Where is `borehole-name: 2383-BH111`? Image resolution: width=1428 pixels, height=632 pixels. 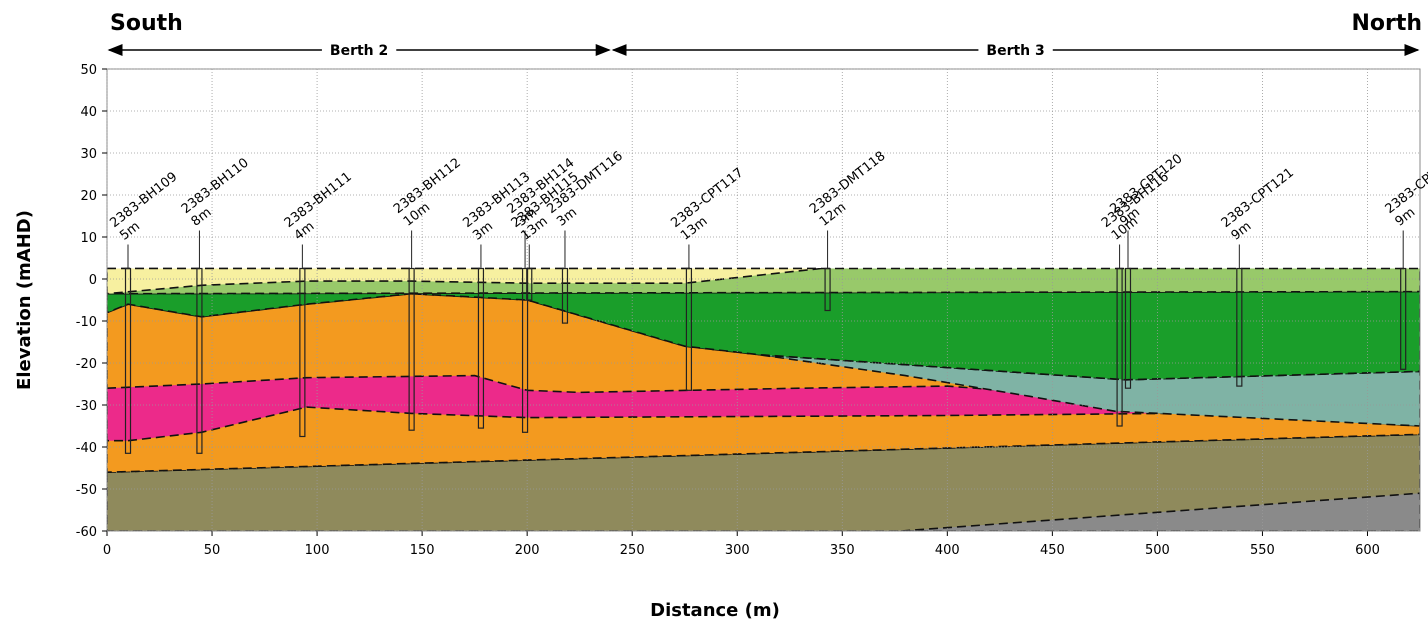
borehole-name: 2383-BH111 is located at coordinates (318, 200).